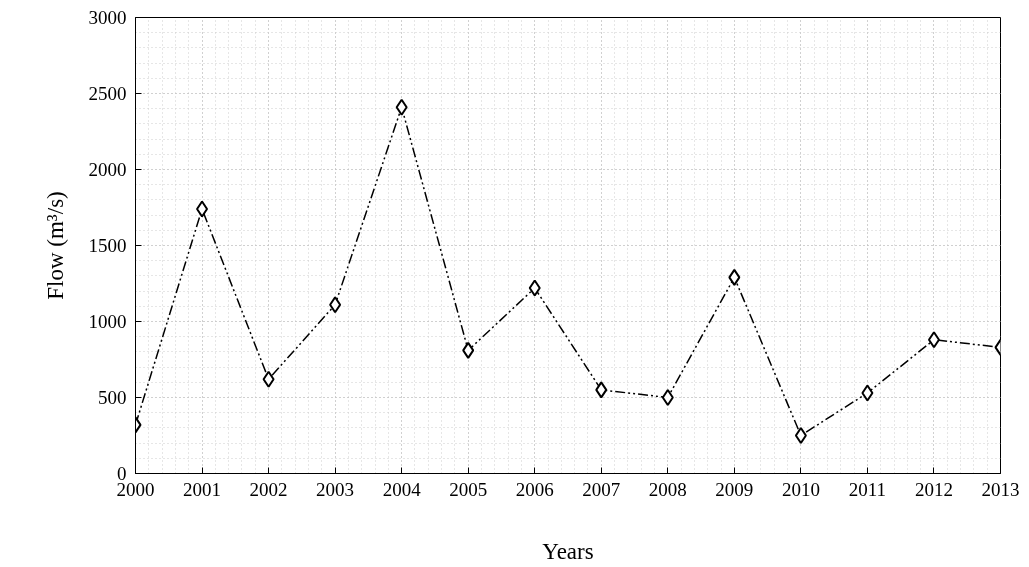 Image resolution: width=1029 pixels, height=567 pixels. Describe the element at coordinates (107, 321) in the screenshot. I see `y-tick-label: 1000` at that location.